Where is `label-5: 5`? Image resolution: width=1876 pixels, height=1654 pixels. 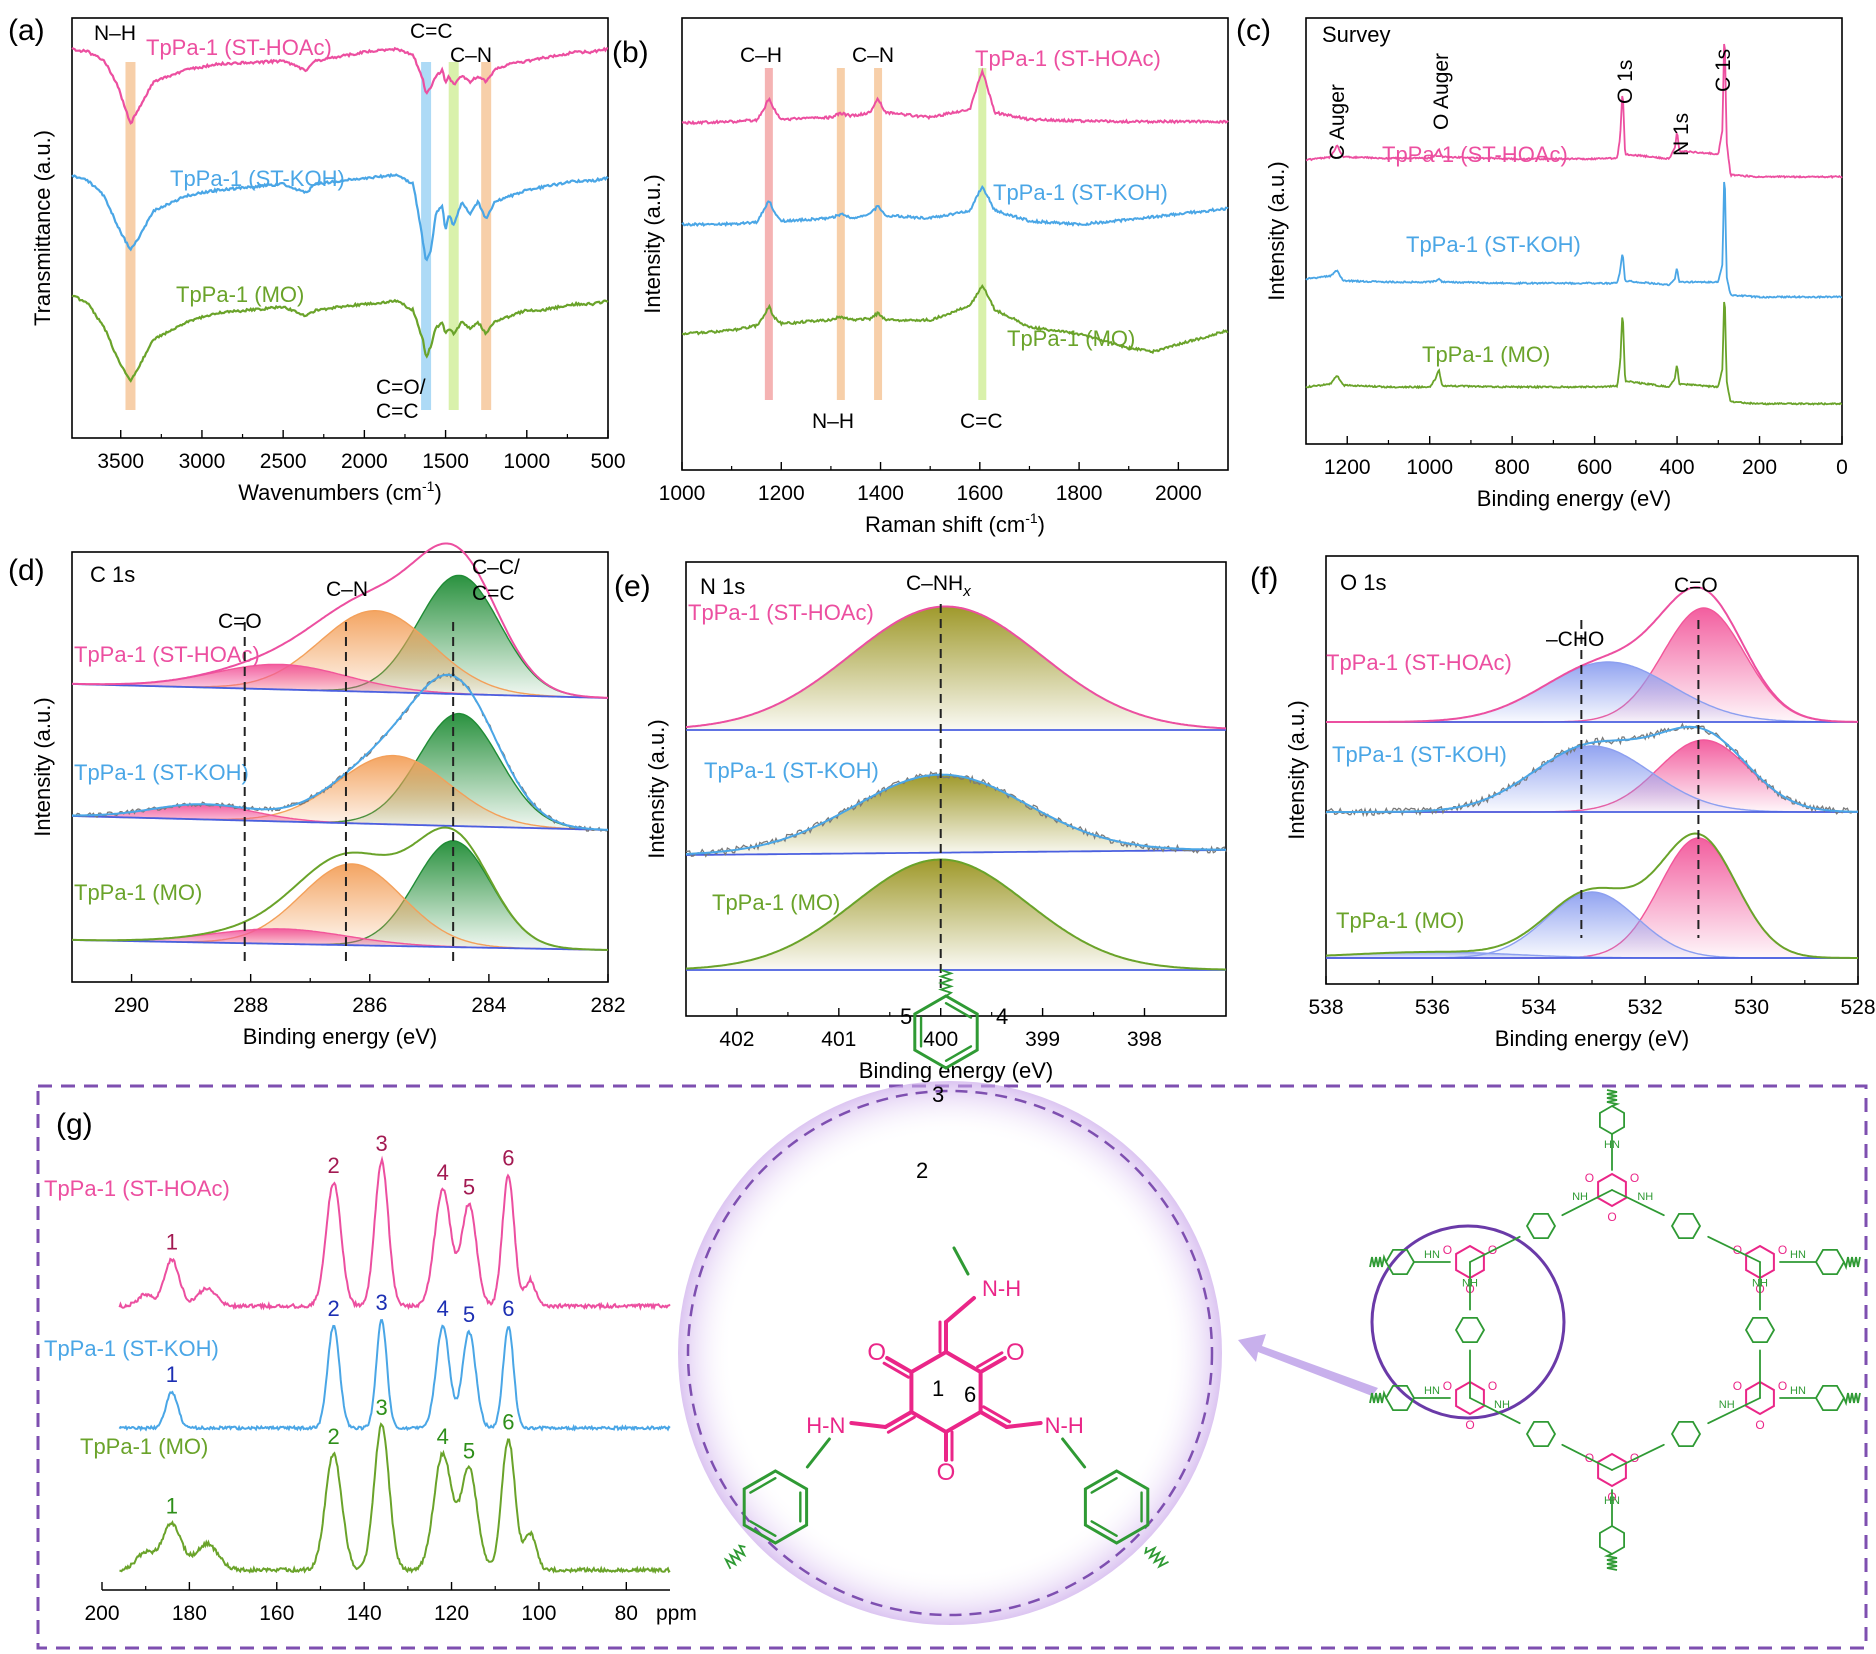 label-5: 5 is located at coordinates (906, 1016).